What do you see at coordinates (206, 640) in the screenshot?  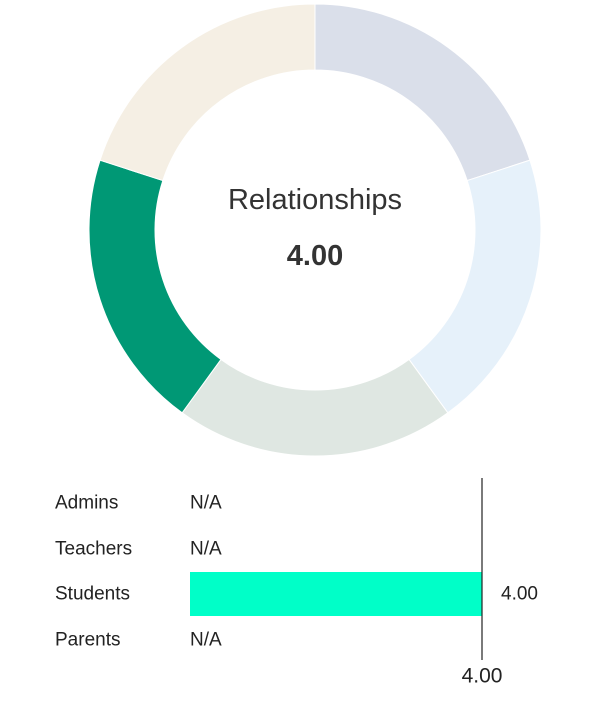 I see `value-label-parents: N/A` at bounding box center [206, 640].